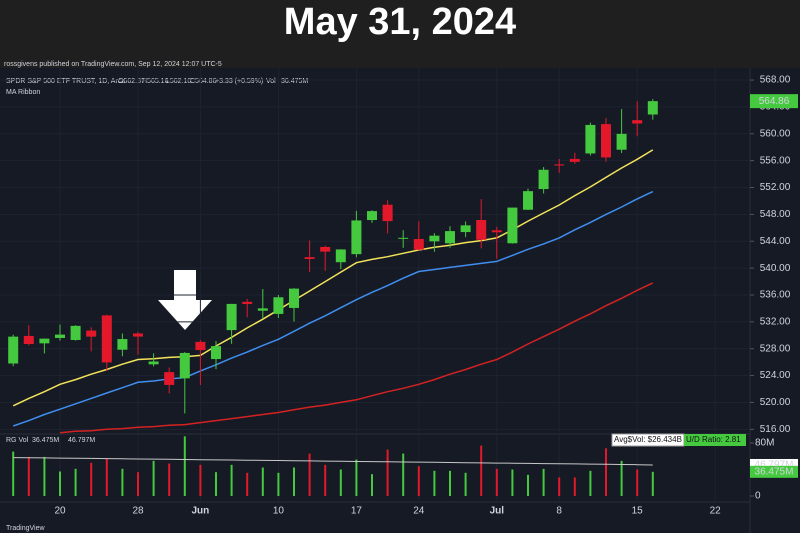  What do you see at coordinates (775, 214) in the screenshot?
I see `y-tick-label: 548.00` at bounding box center [775, 214].